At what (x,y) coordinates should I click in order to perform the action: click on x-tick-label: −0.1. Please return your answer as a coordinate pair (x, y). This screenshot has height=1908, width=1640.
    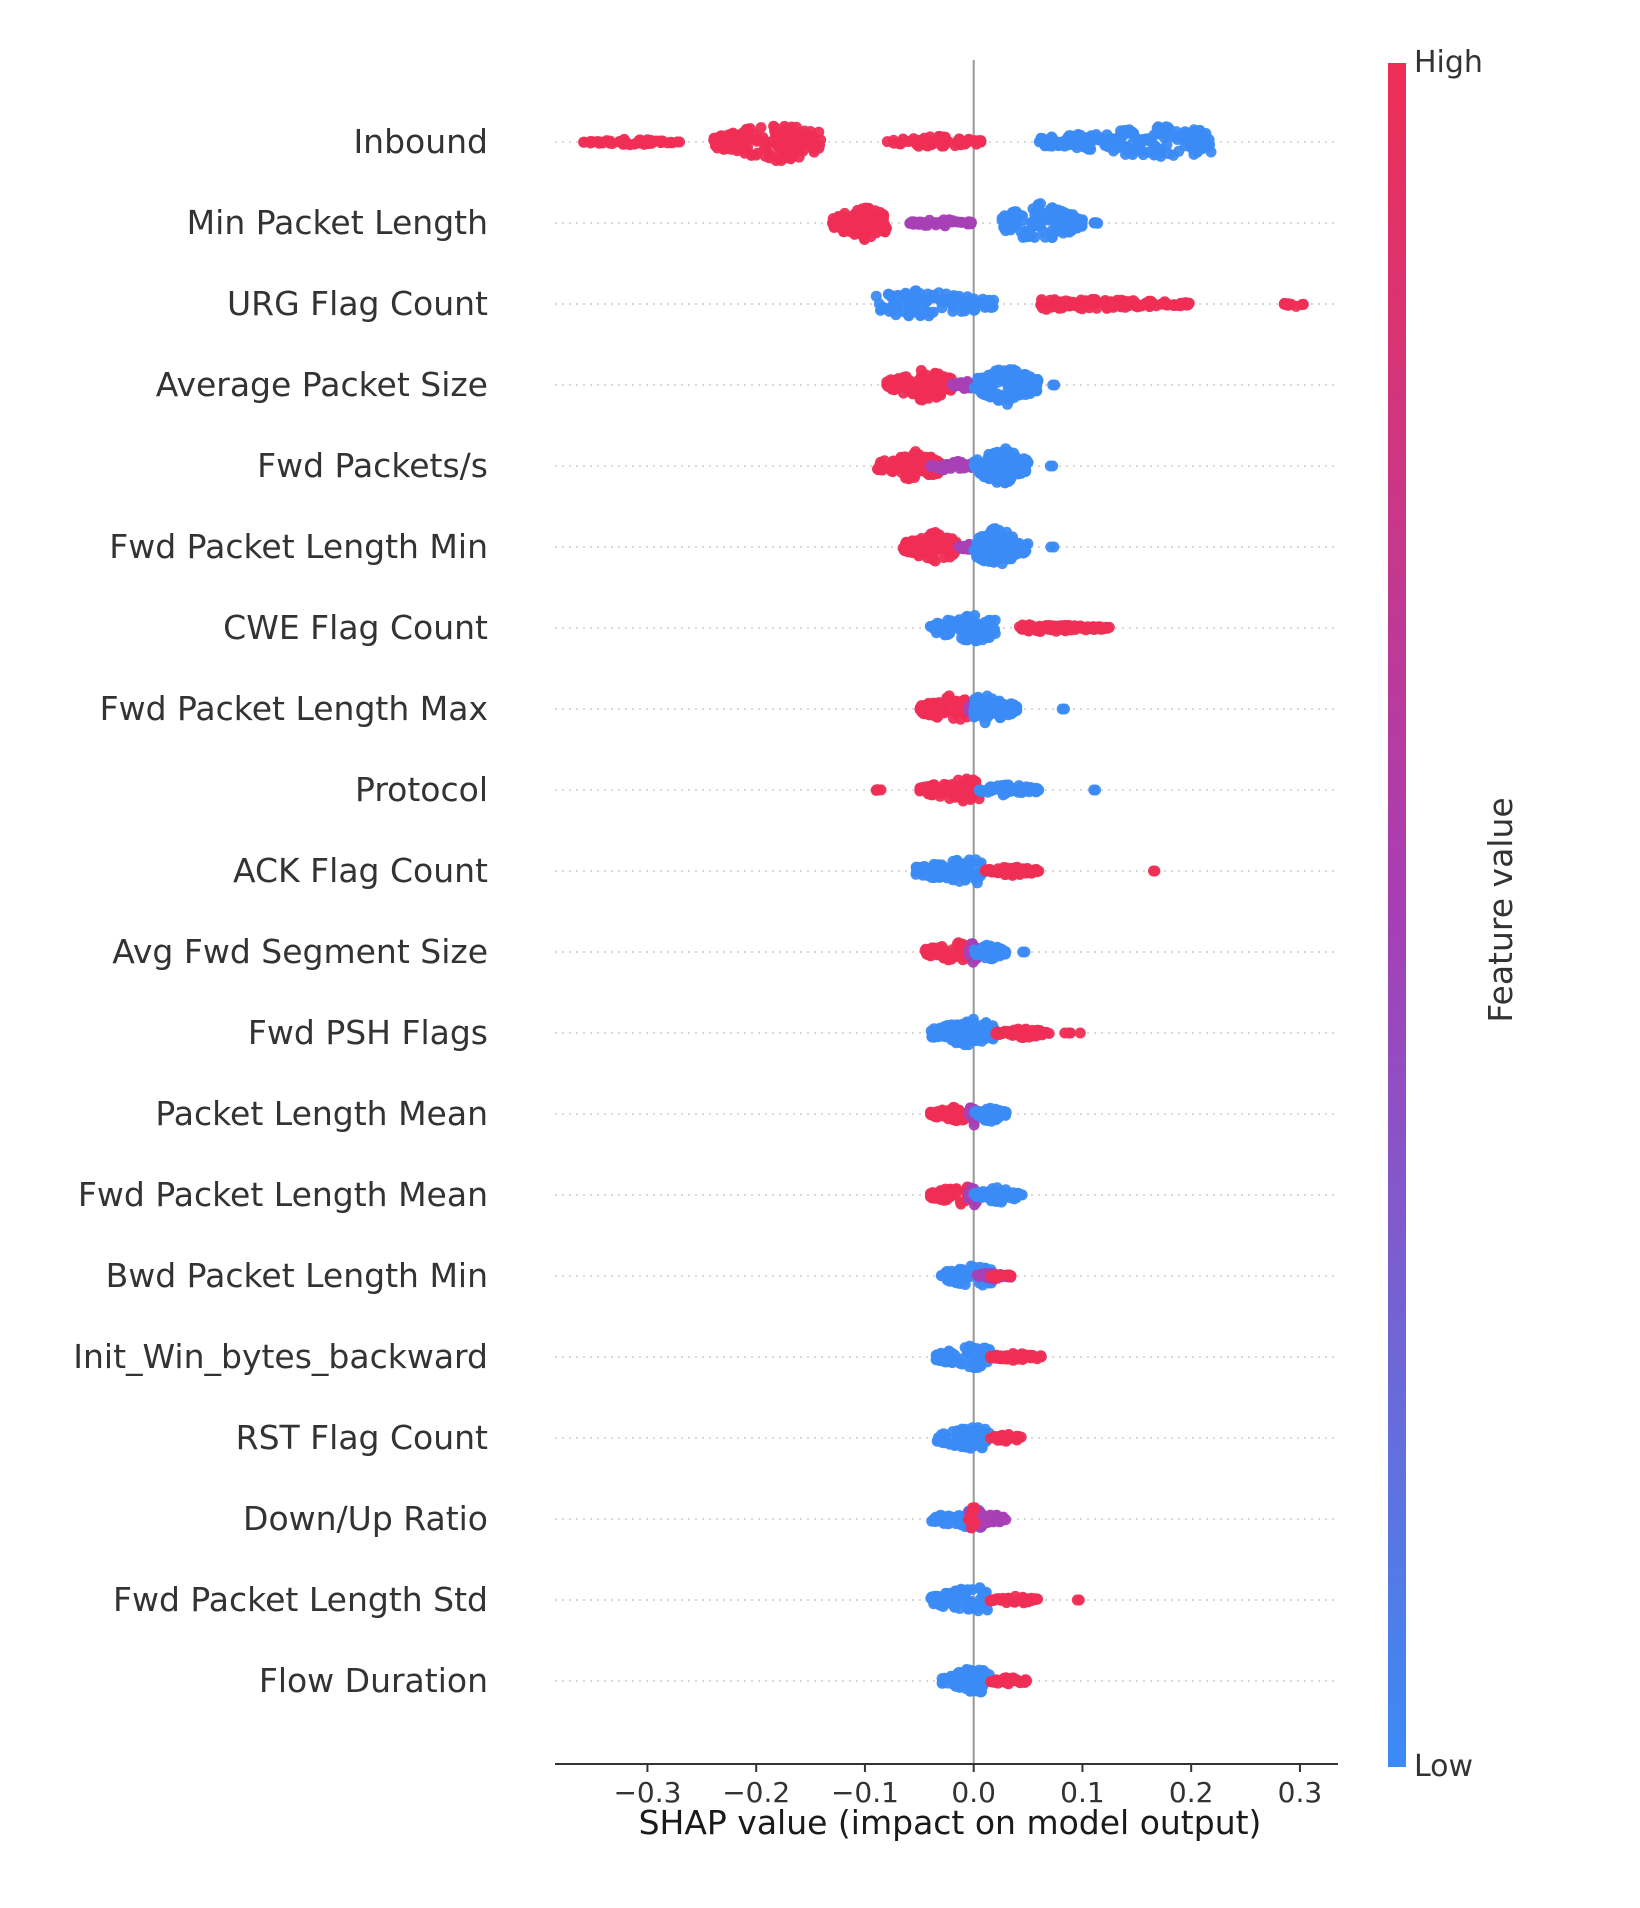
    Looking at the image, I should click on (865, 1792).